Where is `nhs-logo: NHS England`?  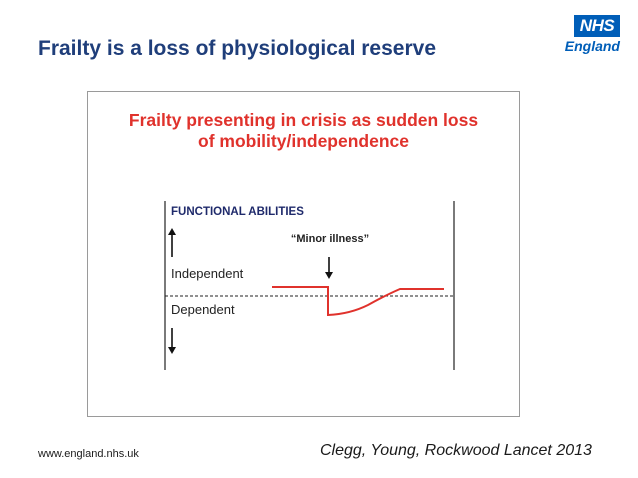
nhs-logo: NHS England is located at coordinates (590, 38).